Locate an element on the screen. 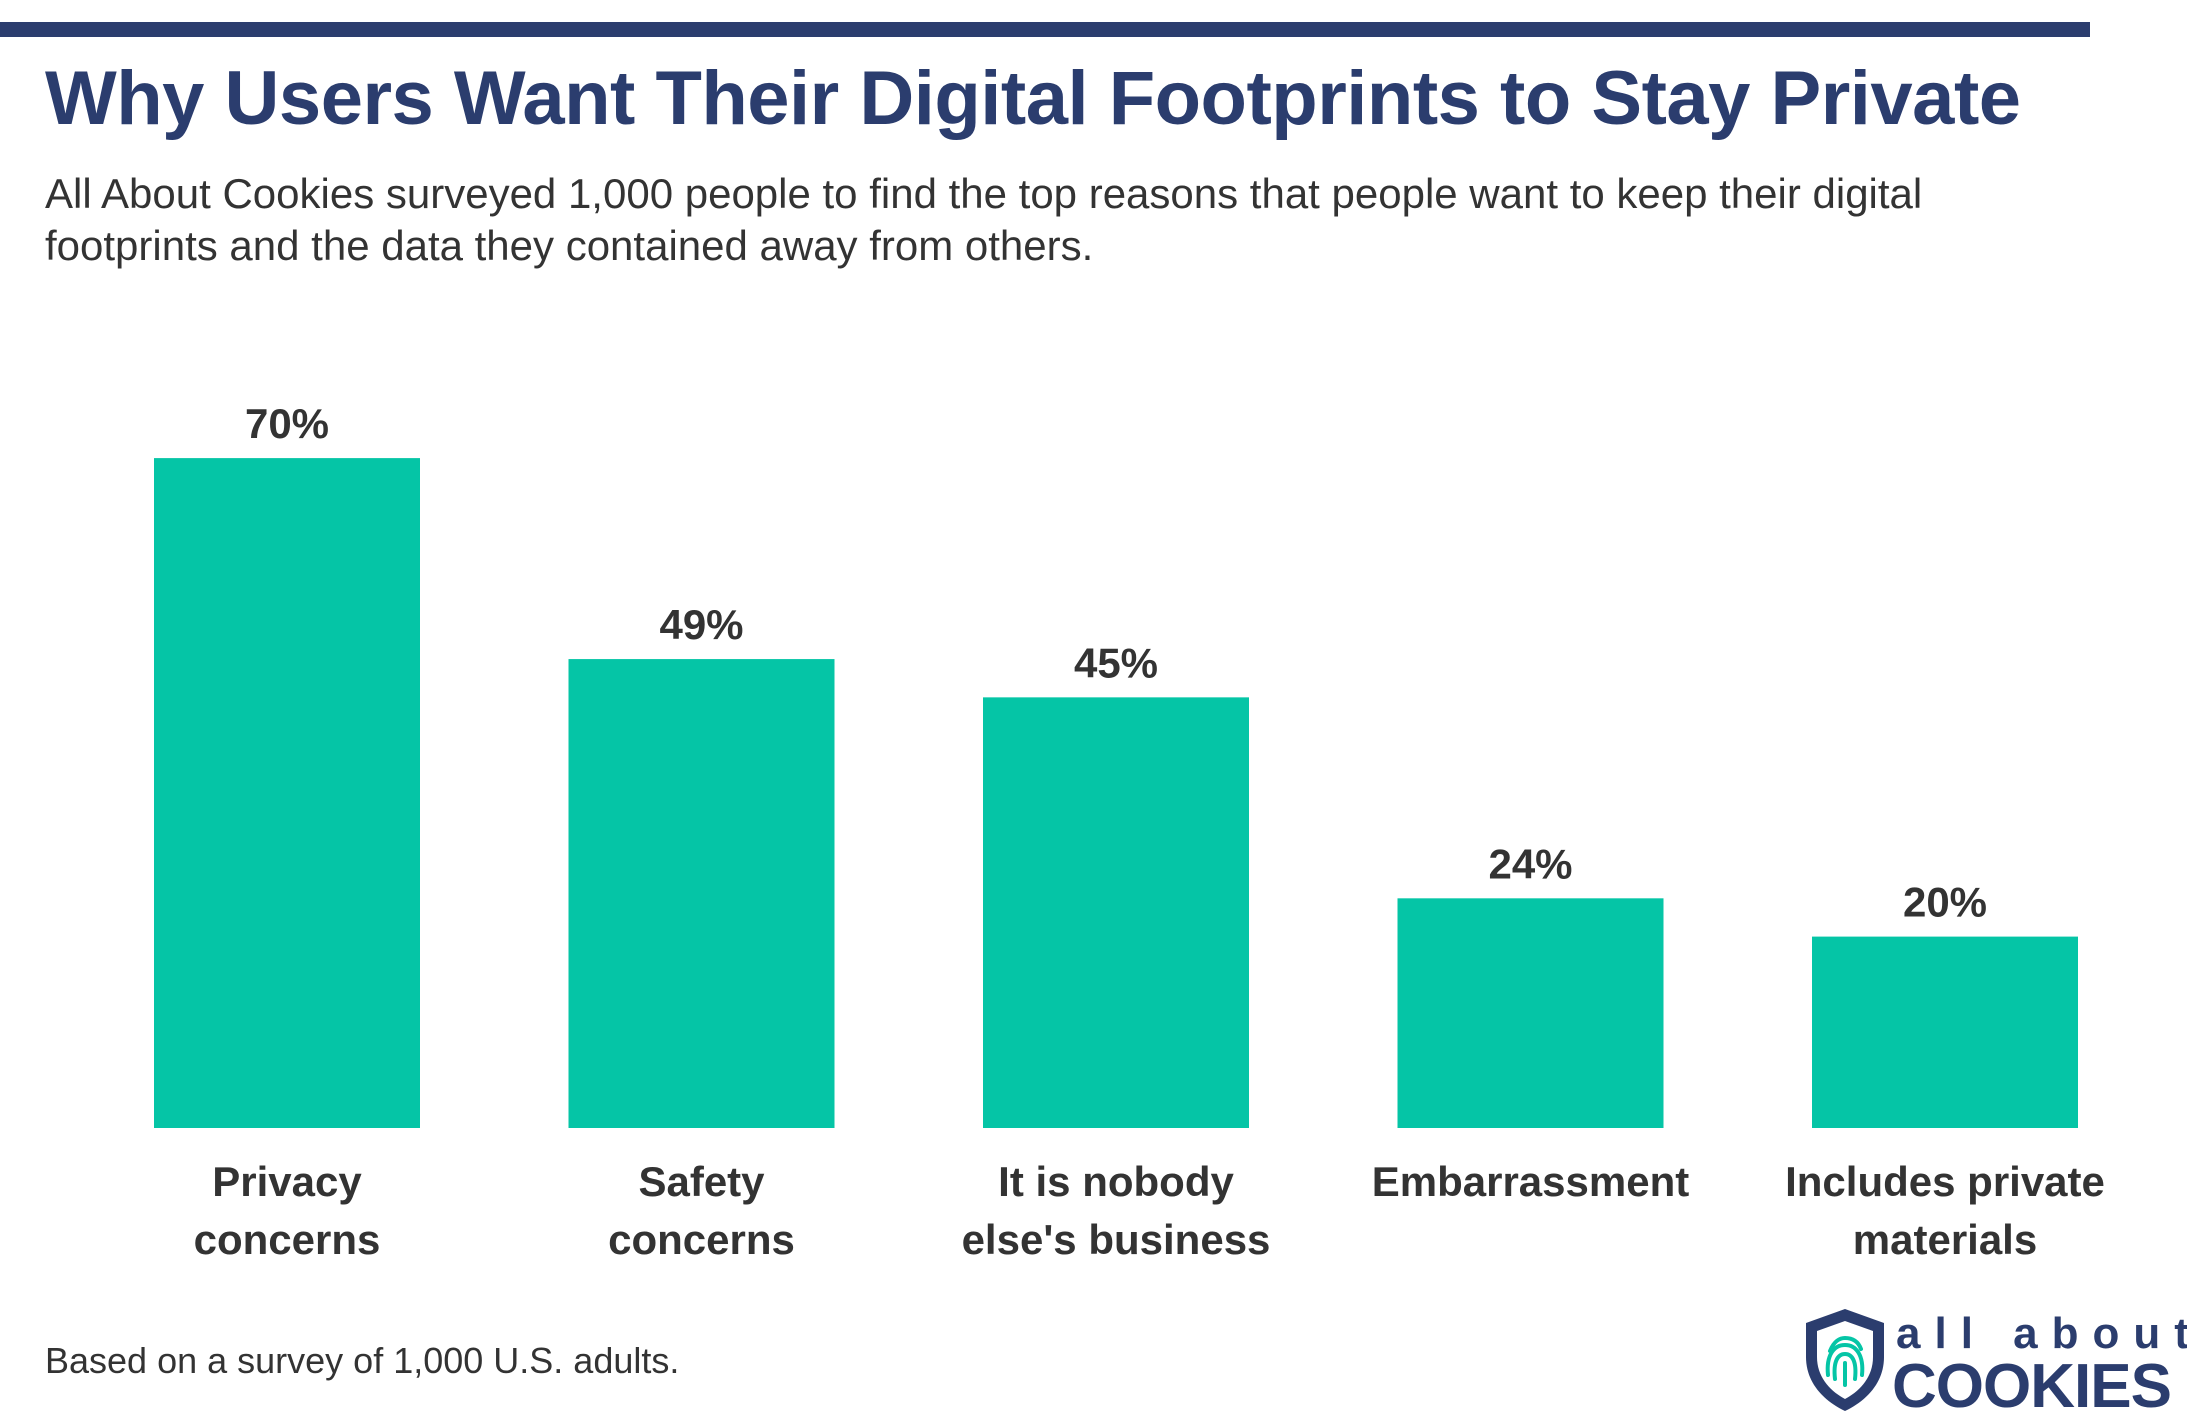 This screenshot has height=1422, width=2187. value-label-5: 20% is located at coordinates (1945, 902).